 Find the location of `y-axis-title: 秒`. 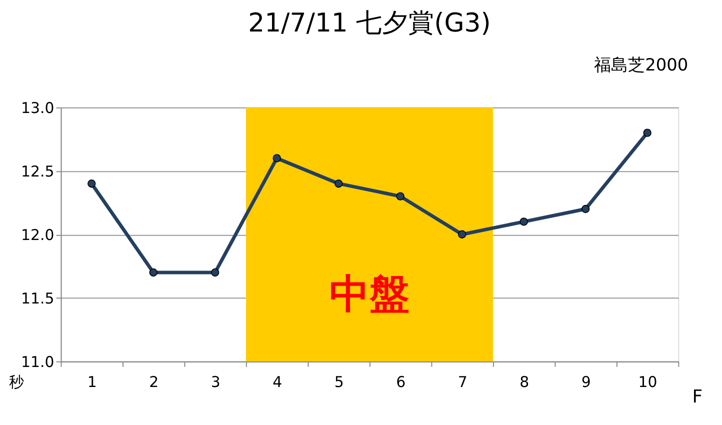

y-axis-title: 秒 is located at coordinates (16, 381).